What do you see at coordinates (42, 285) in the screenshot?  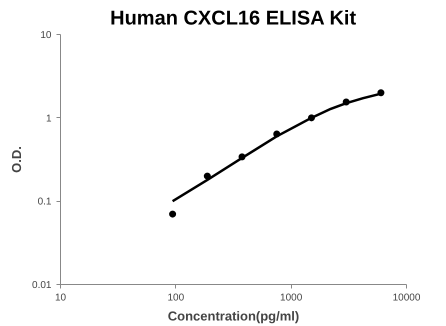 I see `y-tick-label: 0.01` at bounding box center [42, 285].